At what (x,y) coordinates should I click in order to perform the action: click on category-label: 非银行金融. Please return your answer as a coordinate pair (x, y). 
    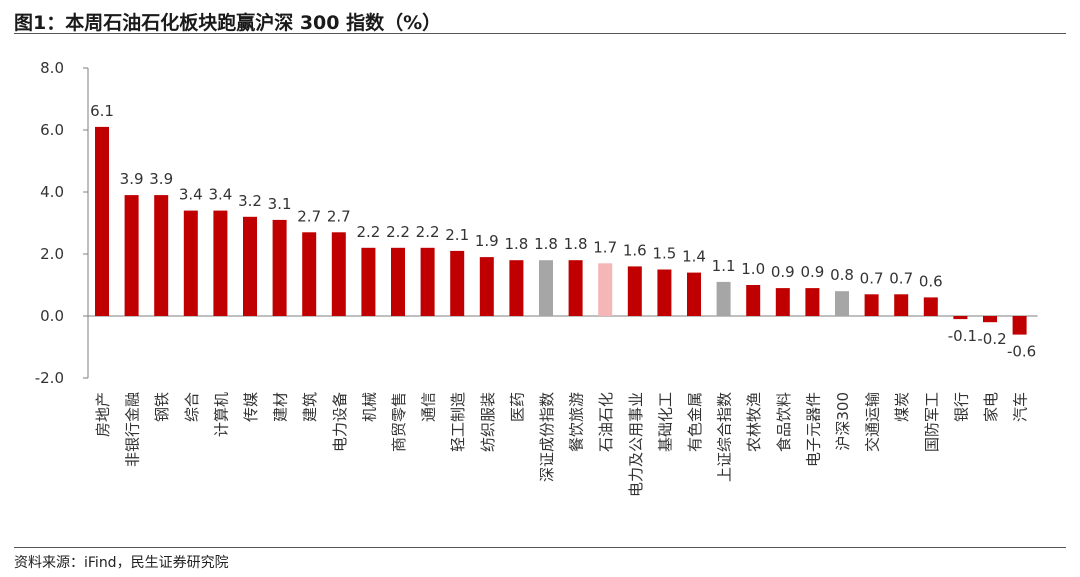
    Looking at the image, I should click on (133, 429).